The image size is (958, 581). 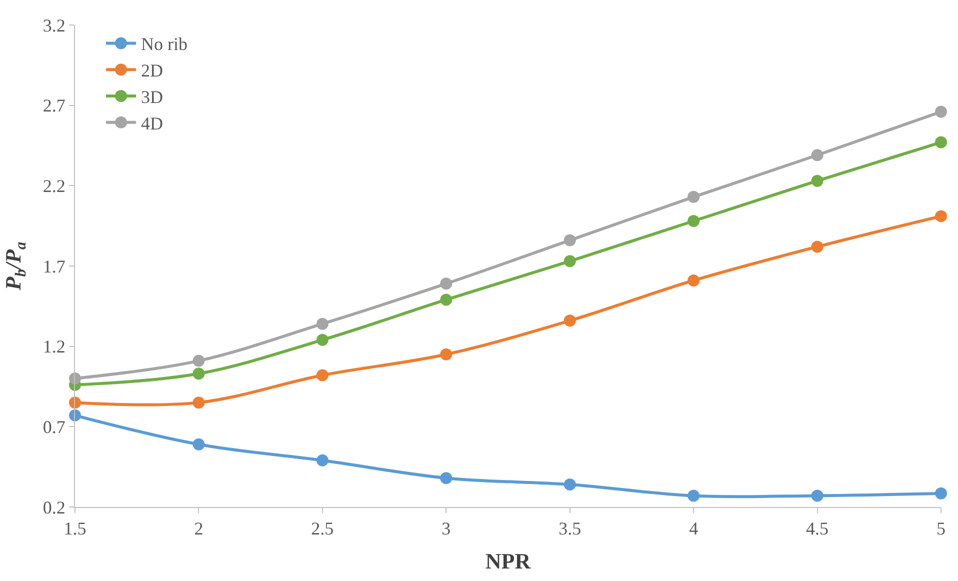 I want to click on x-tick-label: 2, so click(x=199, y=528).